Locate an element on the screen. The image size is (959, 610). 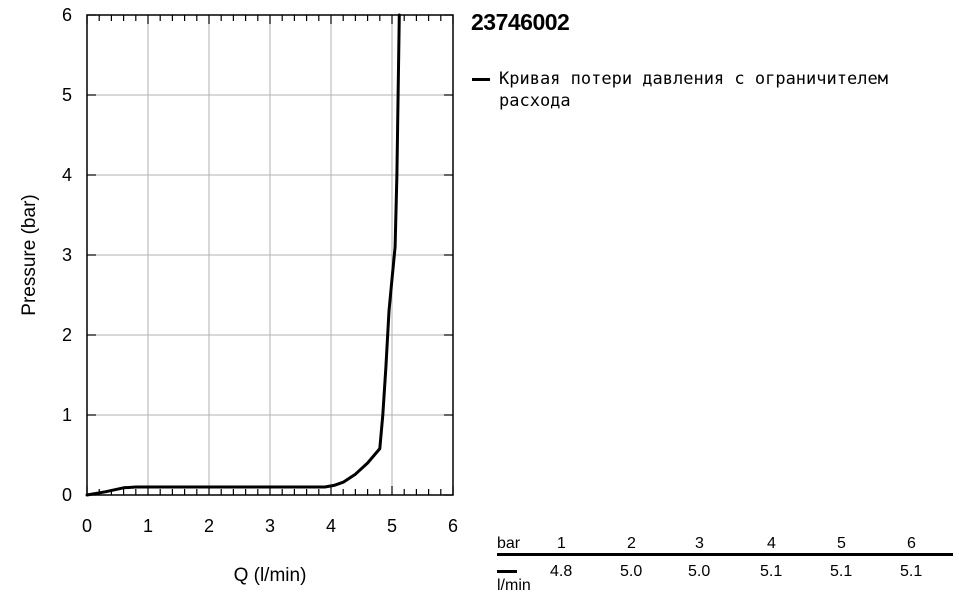
table-unit-lmin: l/min is located at coordinates (514, 585).